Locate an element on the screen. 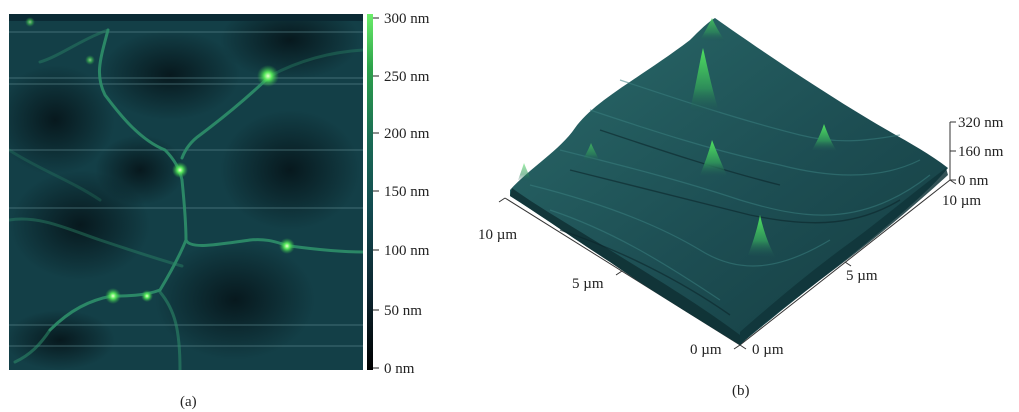 The height and width of the screenshot is (412, 1019). right-axis-tick-label: 0 µm is located at coordinates (768, 350).